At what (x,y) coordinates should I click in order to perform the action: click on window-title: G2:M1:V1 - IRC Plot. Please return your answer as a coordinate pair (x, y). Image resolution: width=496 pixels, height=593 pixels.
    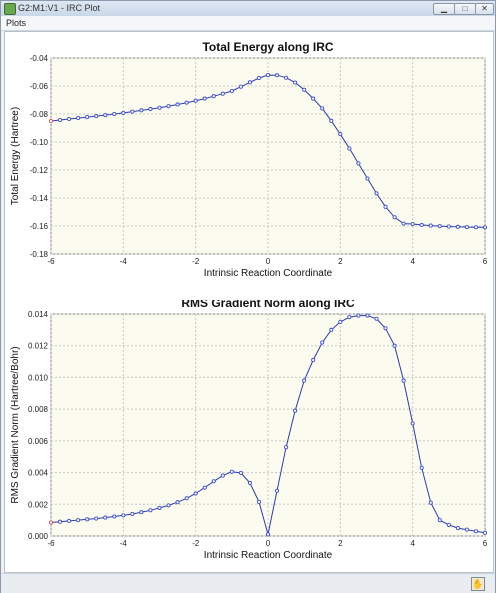
    Looking at the image, I should click on (59, 8).